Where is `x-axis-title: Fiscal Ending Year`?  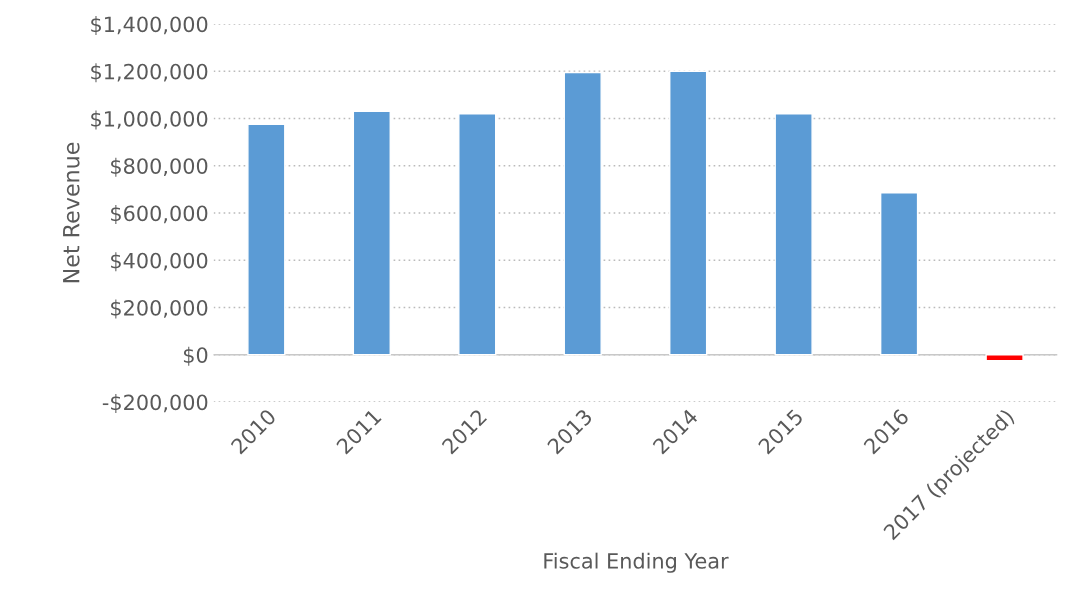 x-axis-title: Fiscal Ending Year is located at coordinates (636, 562).